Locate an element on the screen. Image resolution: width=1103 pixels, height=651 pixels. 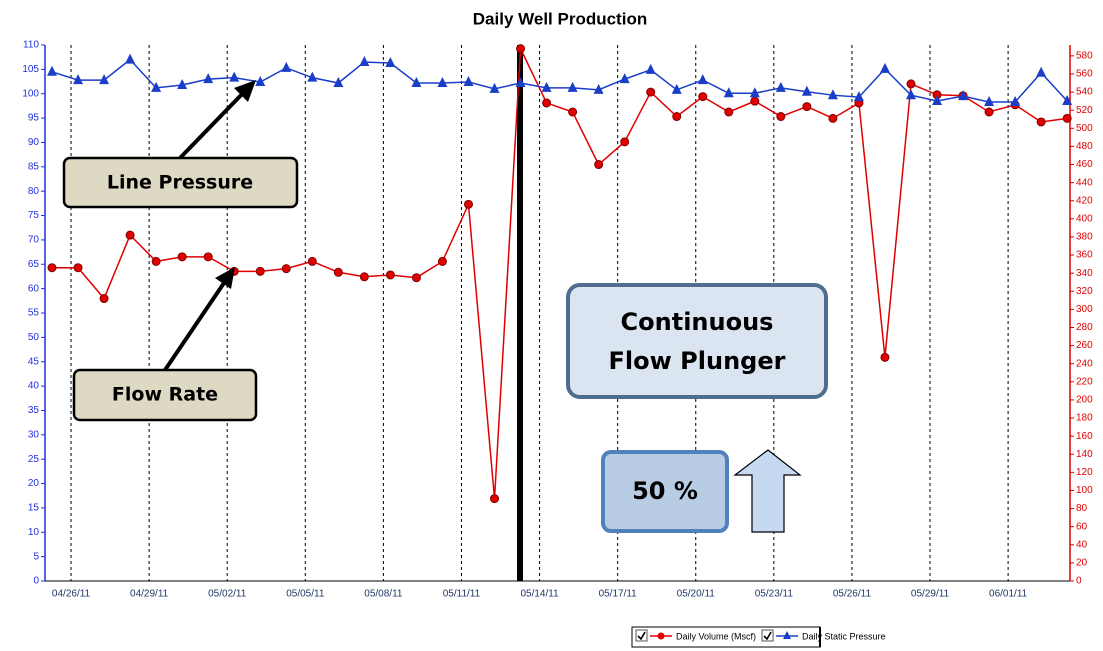
y-tick-label: 85 is located at coordinates (34, 166).